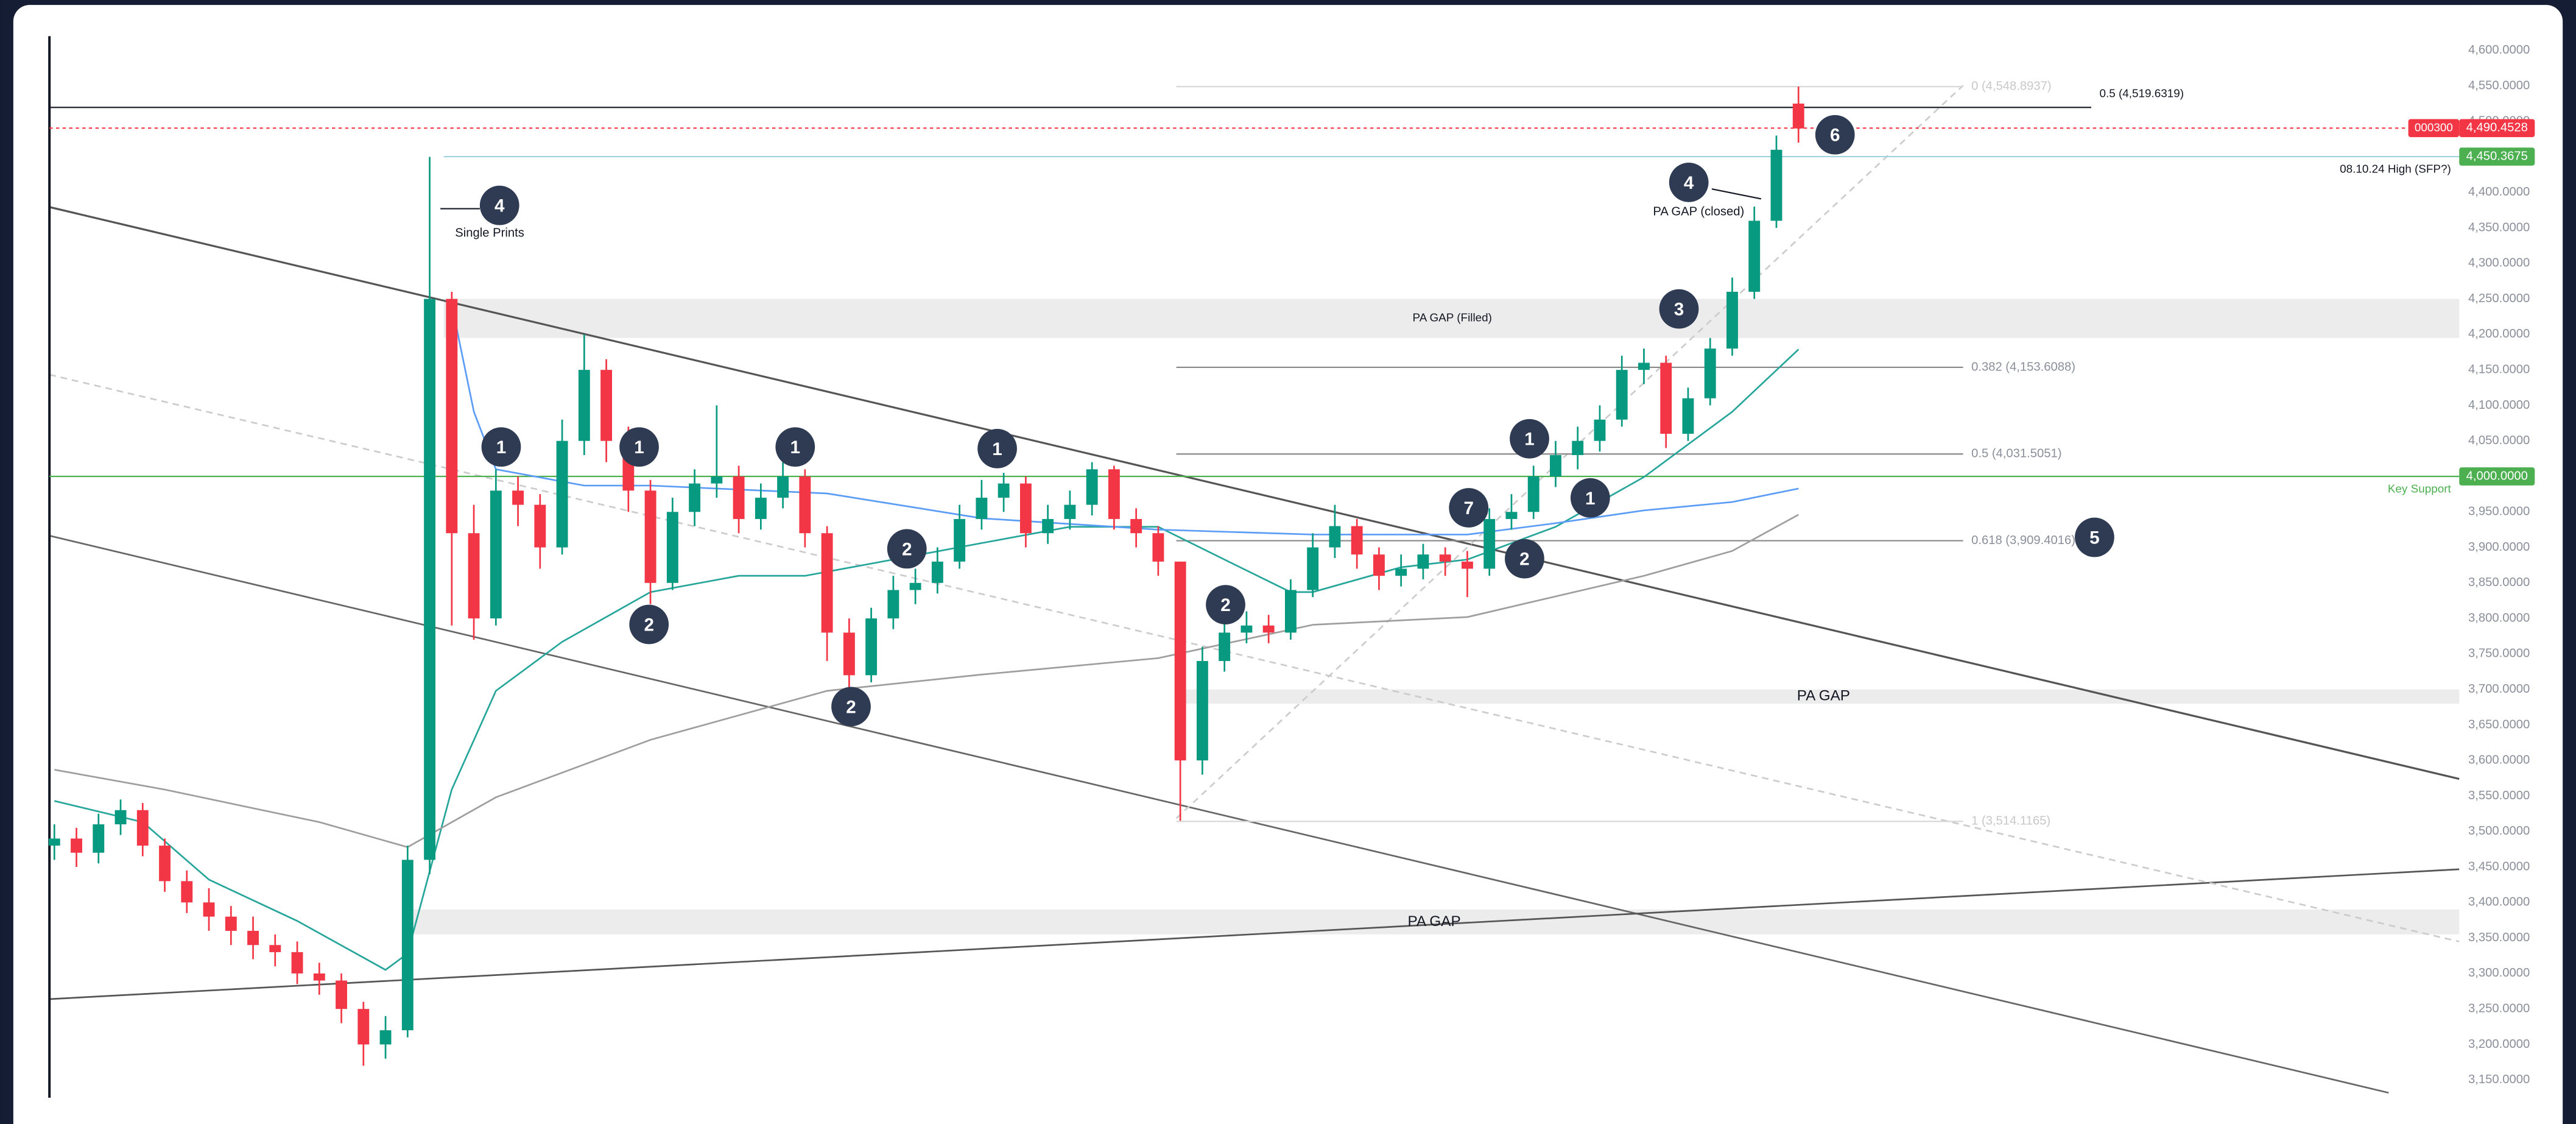 Image resolution: width=2576 pixels, height=1124 pixels. I want to click on zone-label: PA GAP, so click(1823, 696).